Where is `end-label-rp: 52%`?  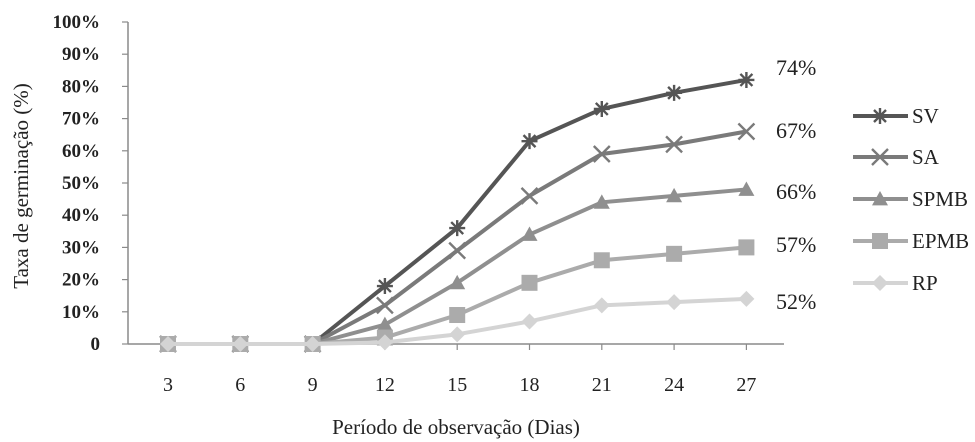
end-label-rp: 52% is located at coordinates (796, 301).